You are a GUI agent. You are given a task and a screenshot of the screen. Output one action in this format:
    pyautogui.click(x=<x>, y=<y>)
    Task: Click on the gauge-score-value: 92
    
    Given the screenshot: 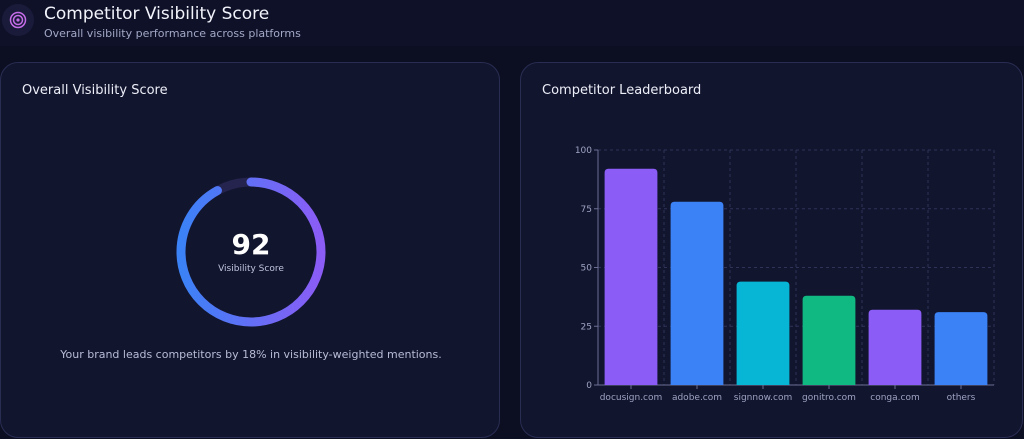 What is the action you would take?
    pyautogui.click(x=251, y=244)
    